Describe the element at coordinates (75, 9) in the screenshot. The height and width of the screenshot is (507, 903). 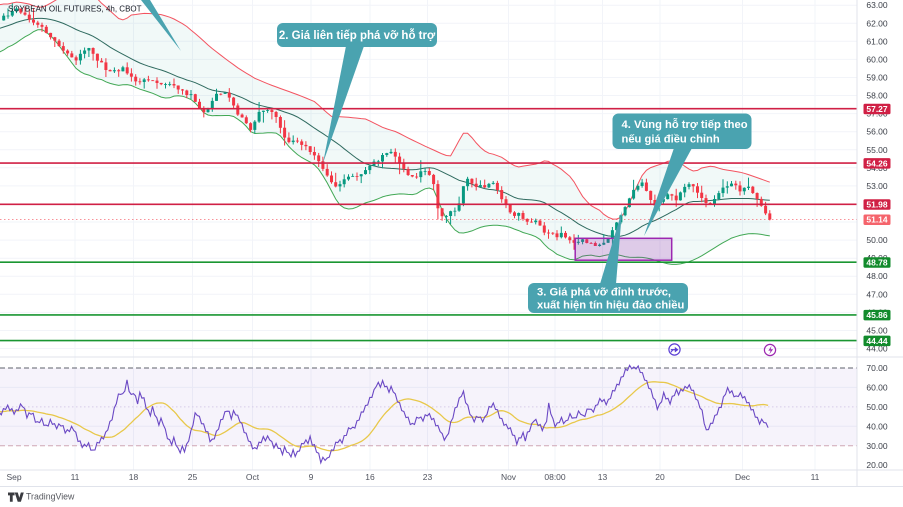
I see `svg-text: SOYBEAN OIL FUTURES, 4h, CBOT` at that location.